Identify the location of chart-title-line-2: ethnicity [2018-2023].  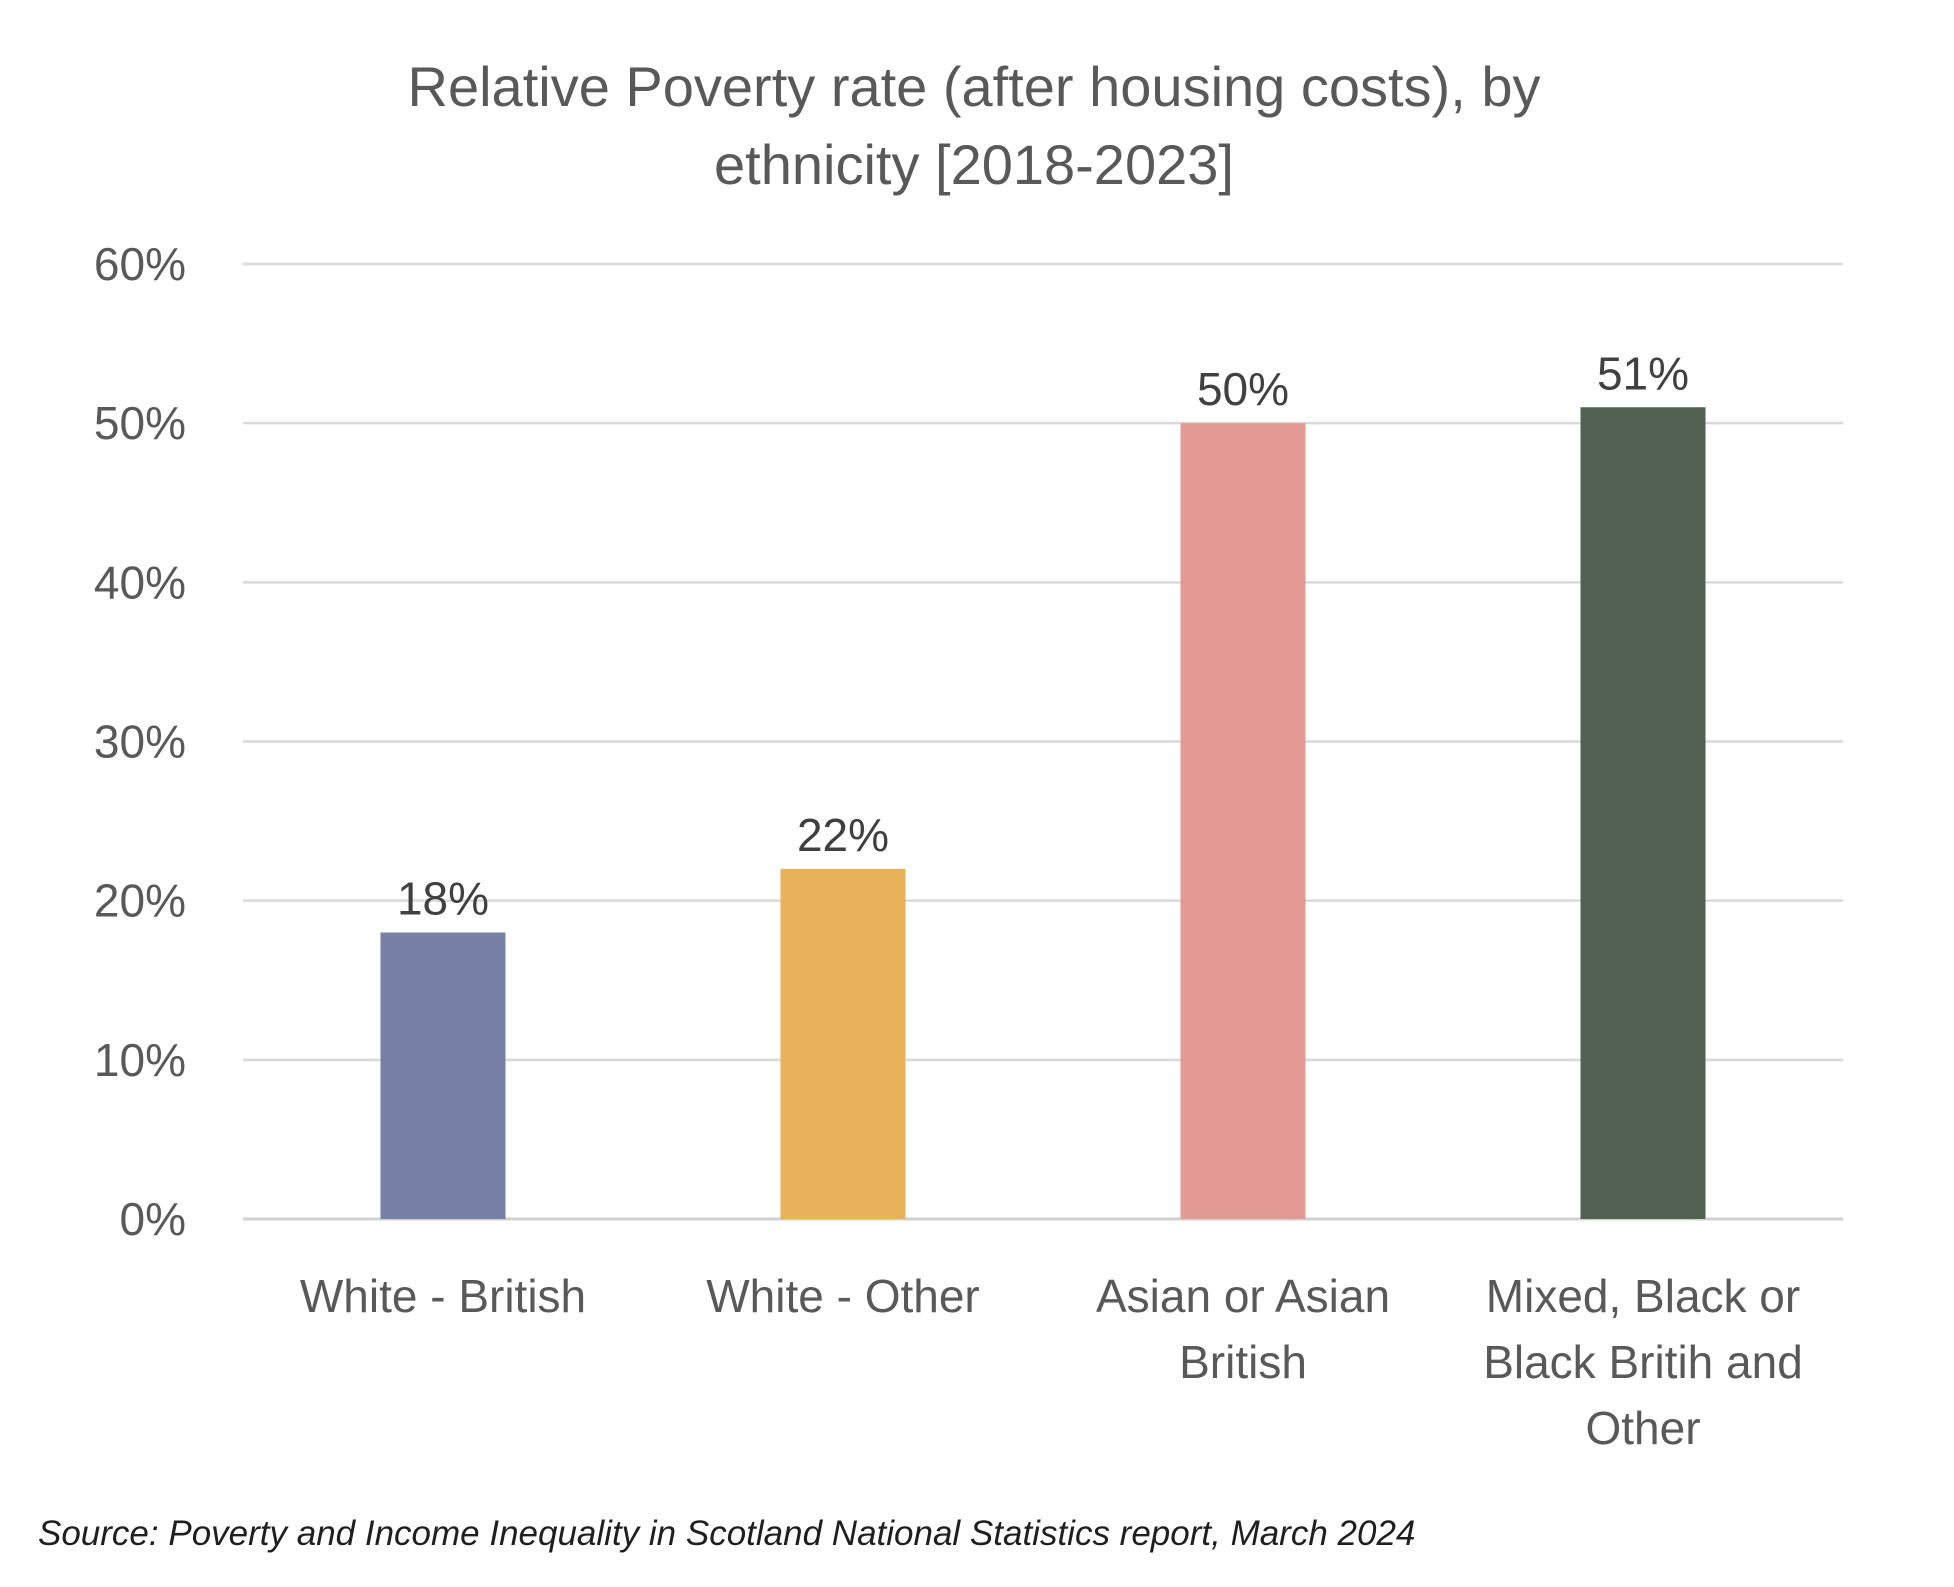
(974, 164).